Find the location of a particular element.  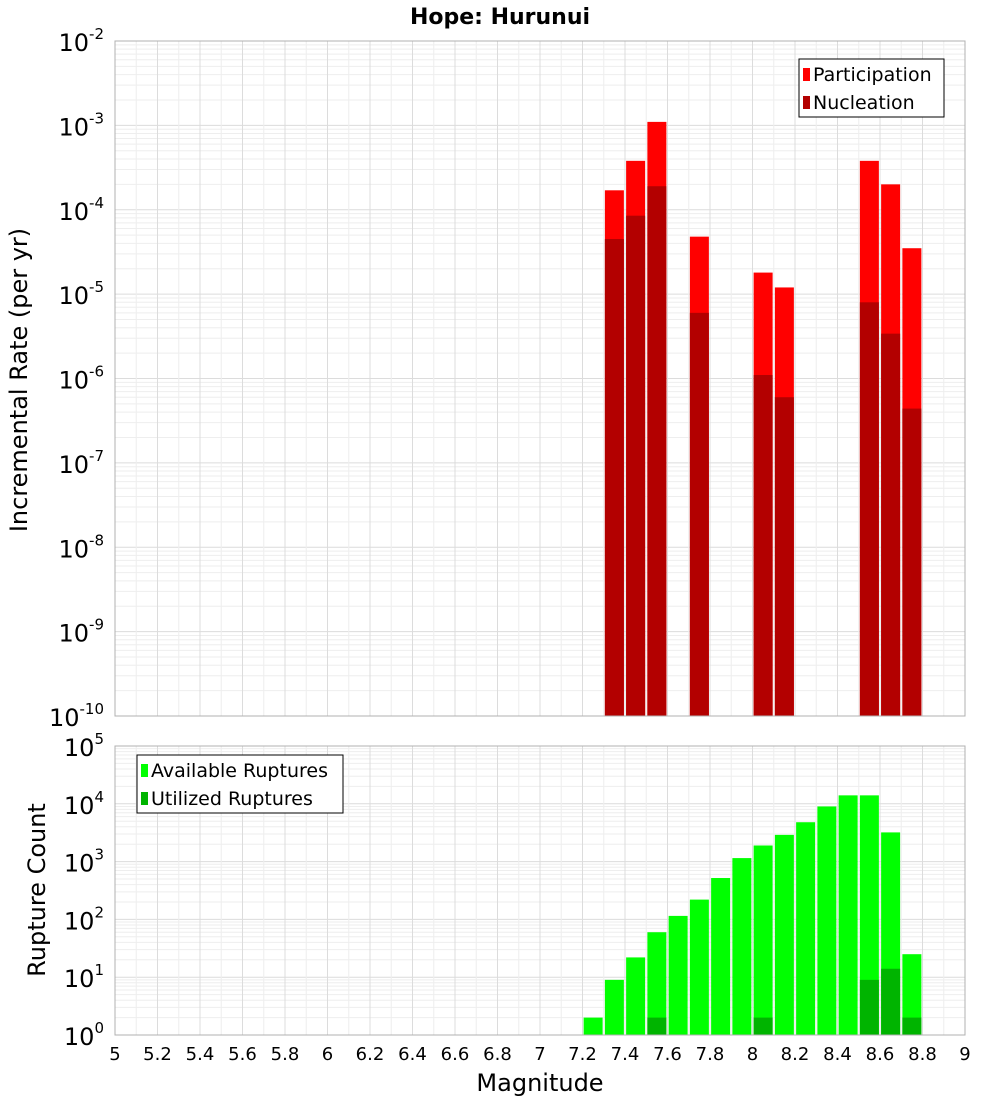

x-tick-label: 8.8 is located at coordinates (922, 1054).